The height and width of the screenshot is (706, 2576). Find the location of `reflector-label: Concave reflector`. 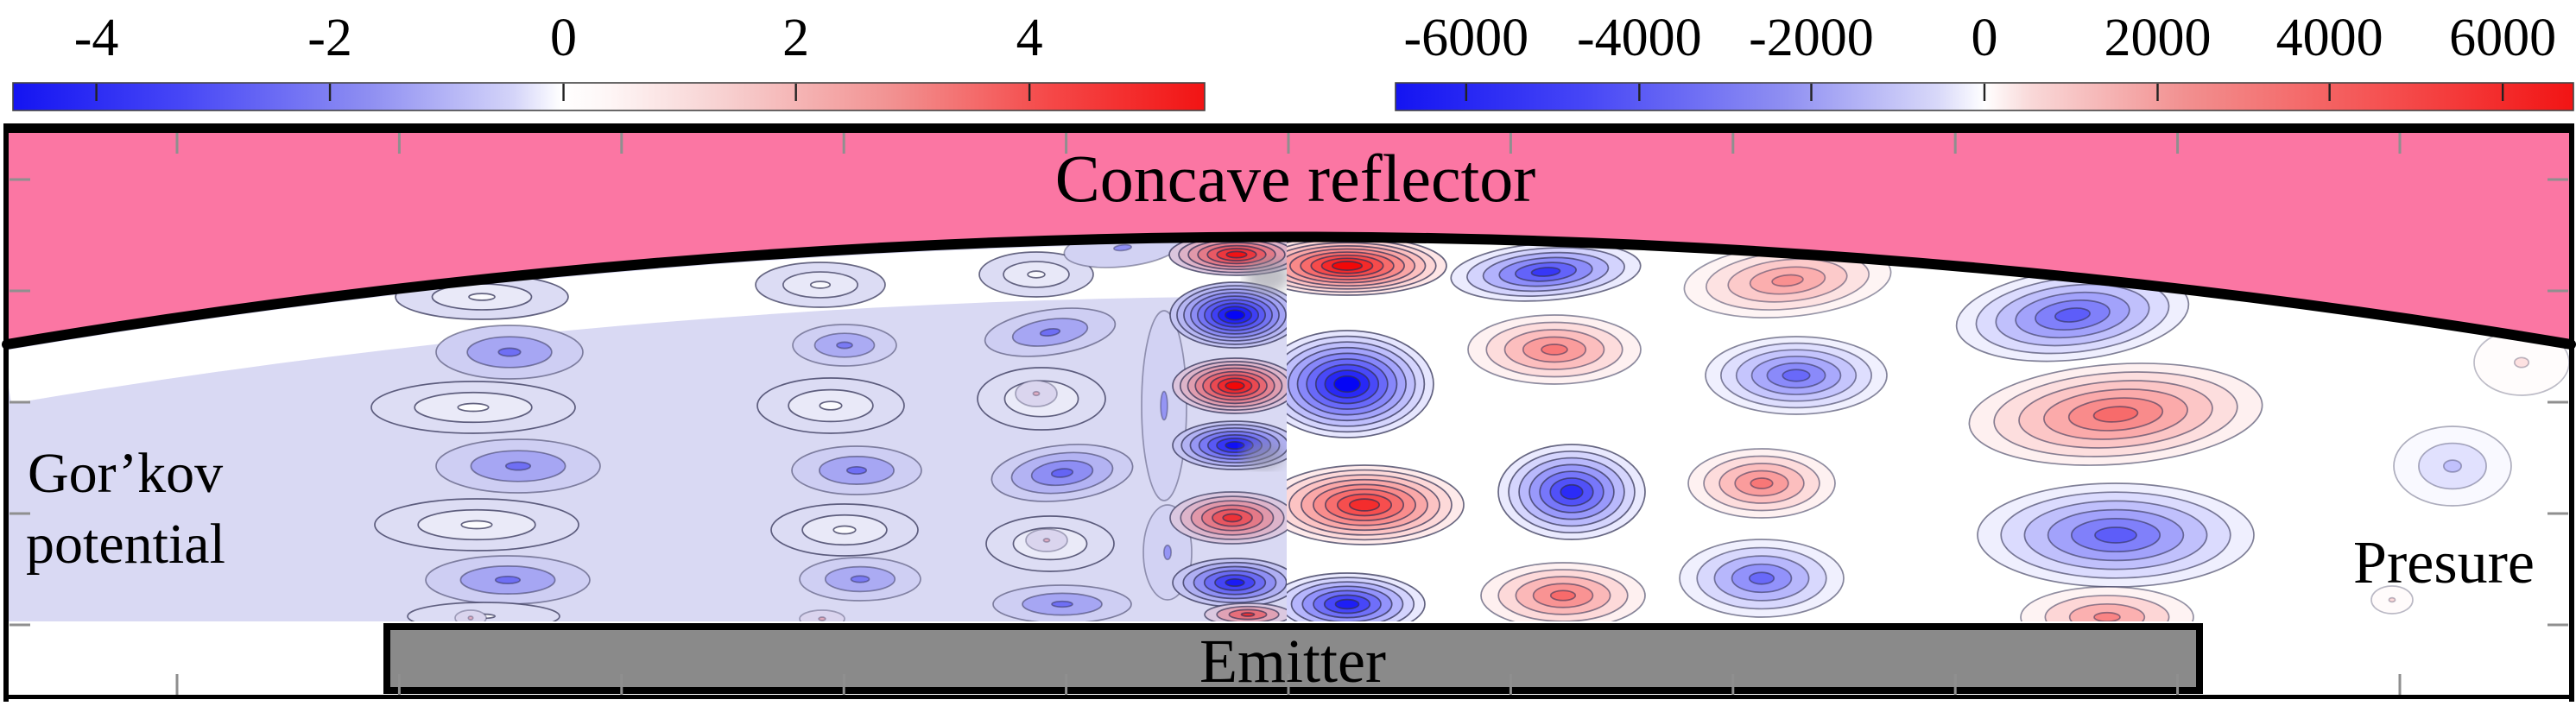

reflector-label: Concave reflector is located at coordinates (1295, 178).